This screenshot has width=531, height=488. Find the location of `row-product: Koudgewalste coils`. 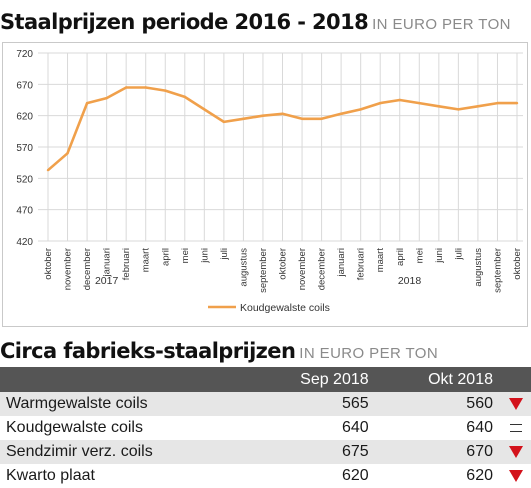

row-product: Koudgewalste coils is located at coordinates (74, 427).